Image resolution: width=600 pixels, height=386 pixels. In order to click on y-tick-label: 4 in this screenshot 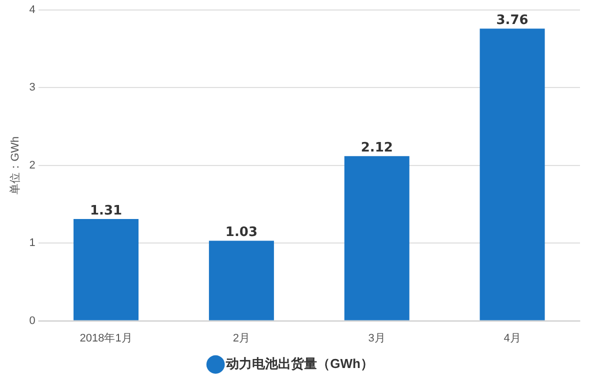, I will do `click(32, 10)`.